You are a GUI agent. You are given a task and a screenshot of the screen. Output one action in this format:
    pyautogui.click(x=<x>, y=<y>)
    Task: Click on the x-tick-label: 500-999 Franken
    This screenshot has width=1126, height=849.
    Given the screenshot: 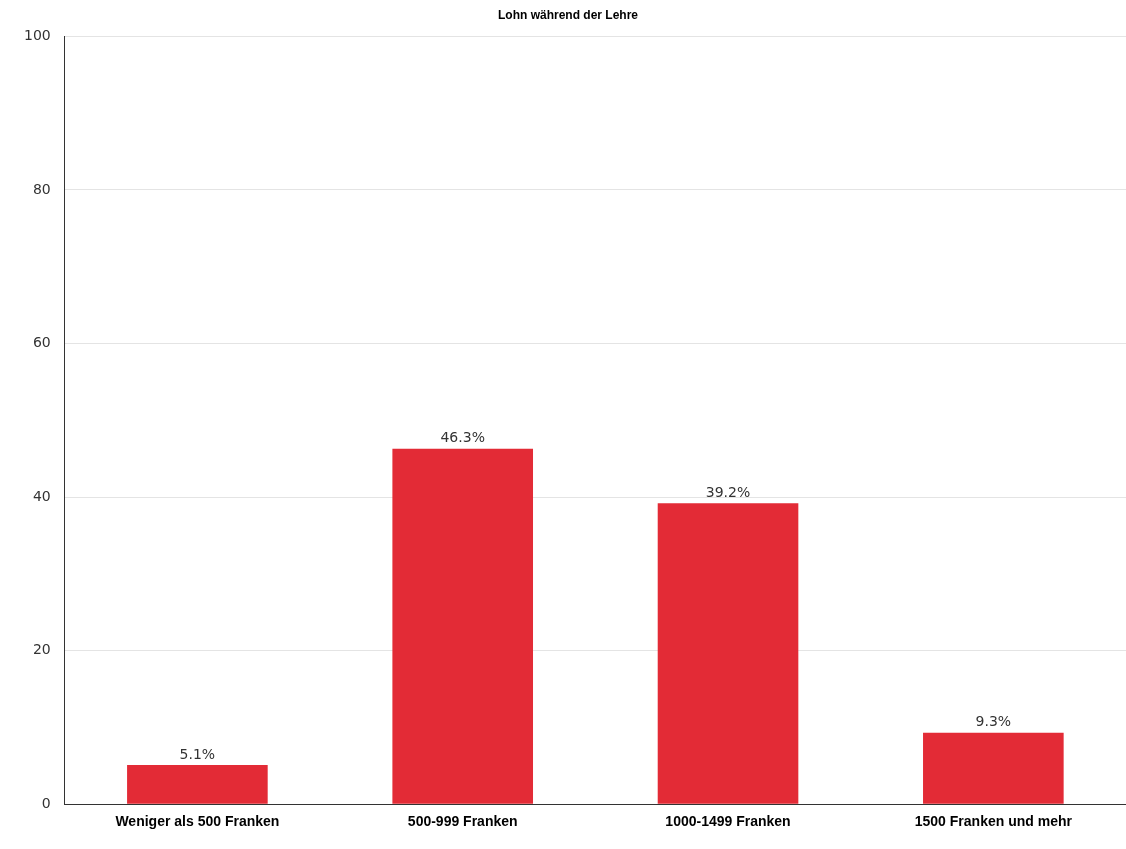 What is the action you would take?
    pyautogui.click(x=462, y=821)
    